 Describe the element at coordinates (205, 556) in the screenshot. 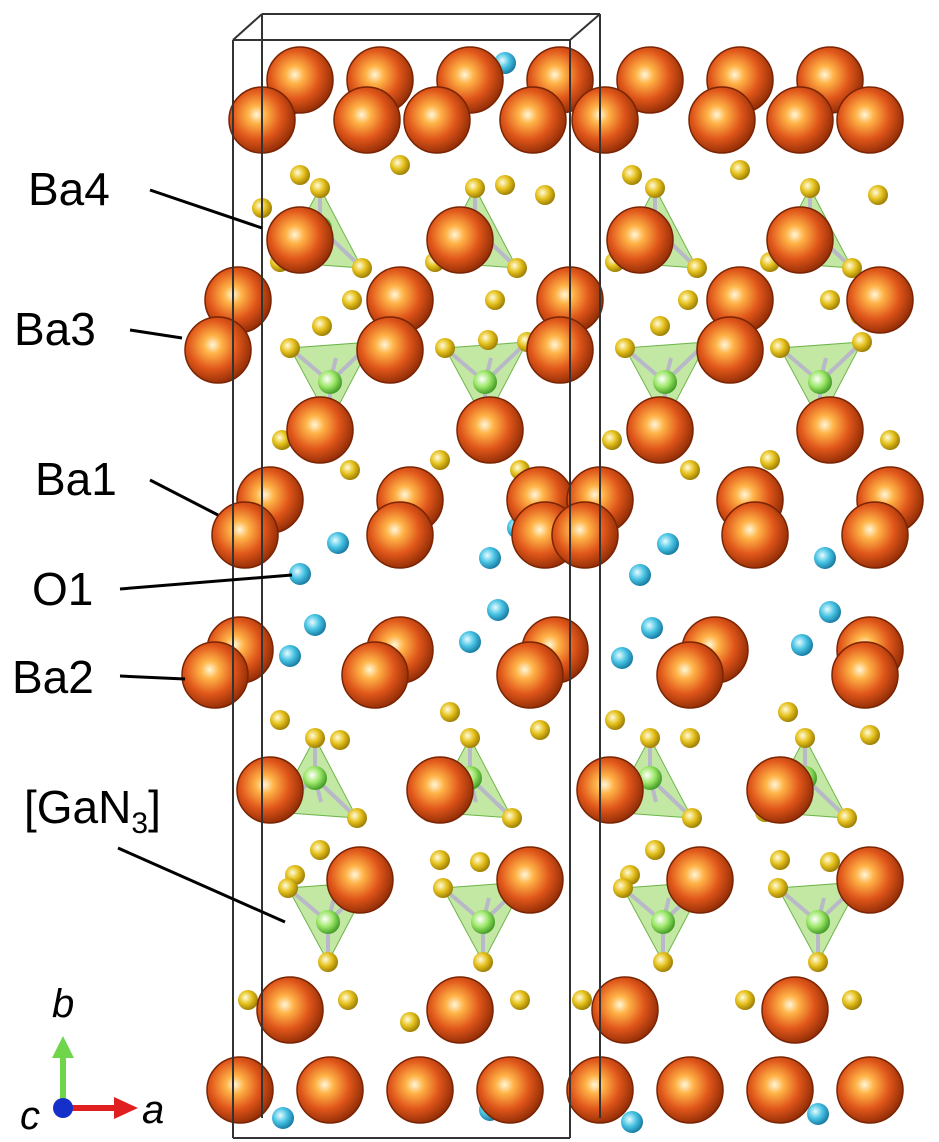

I see `label-leaders` at that location.